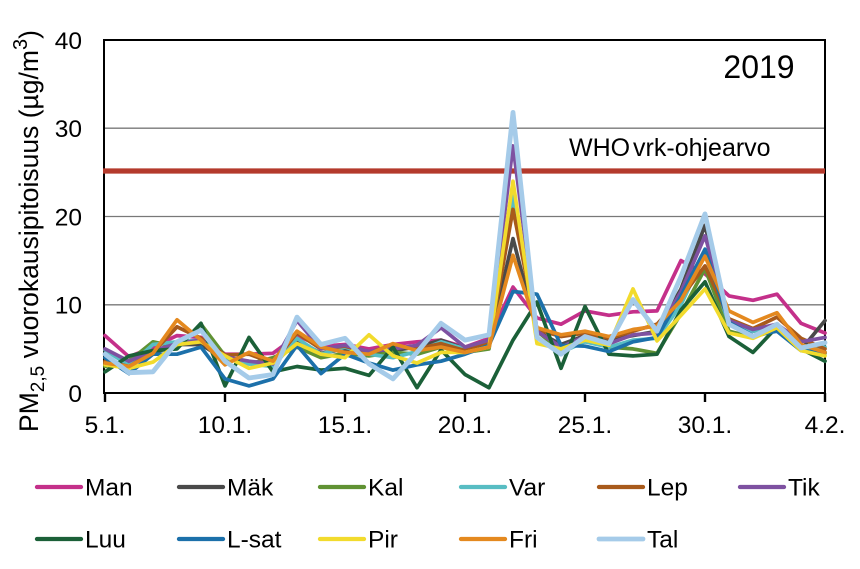 The image size is (860, 569). Describe the element at coordinates (825, 425) in the screenshot. I see `svg-text: 4.2.` at that location.